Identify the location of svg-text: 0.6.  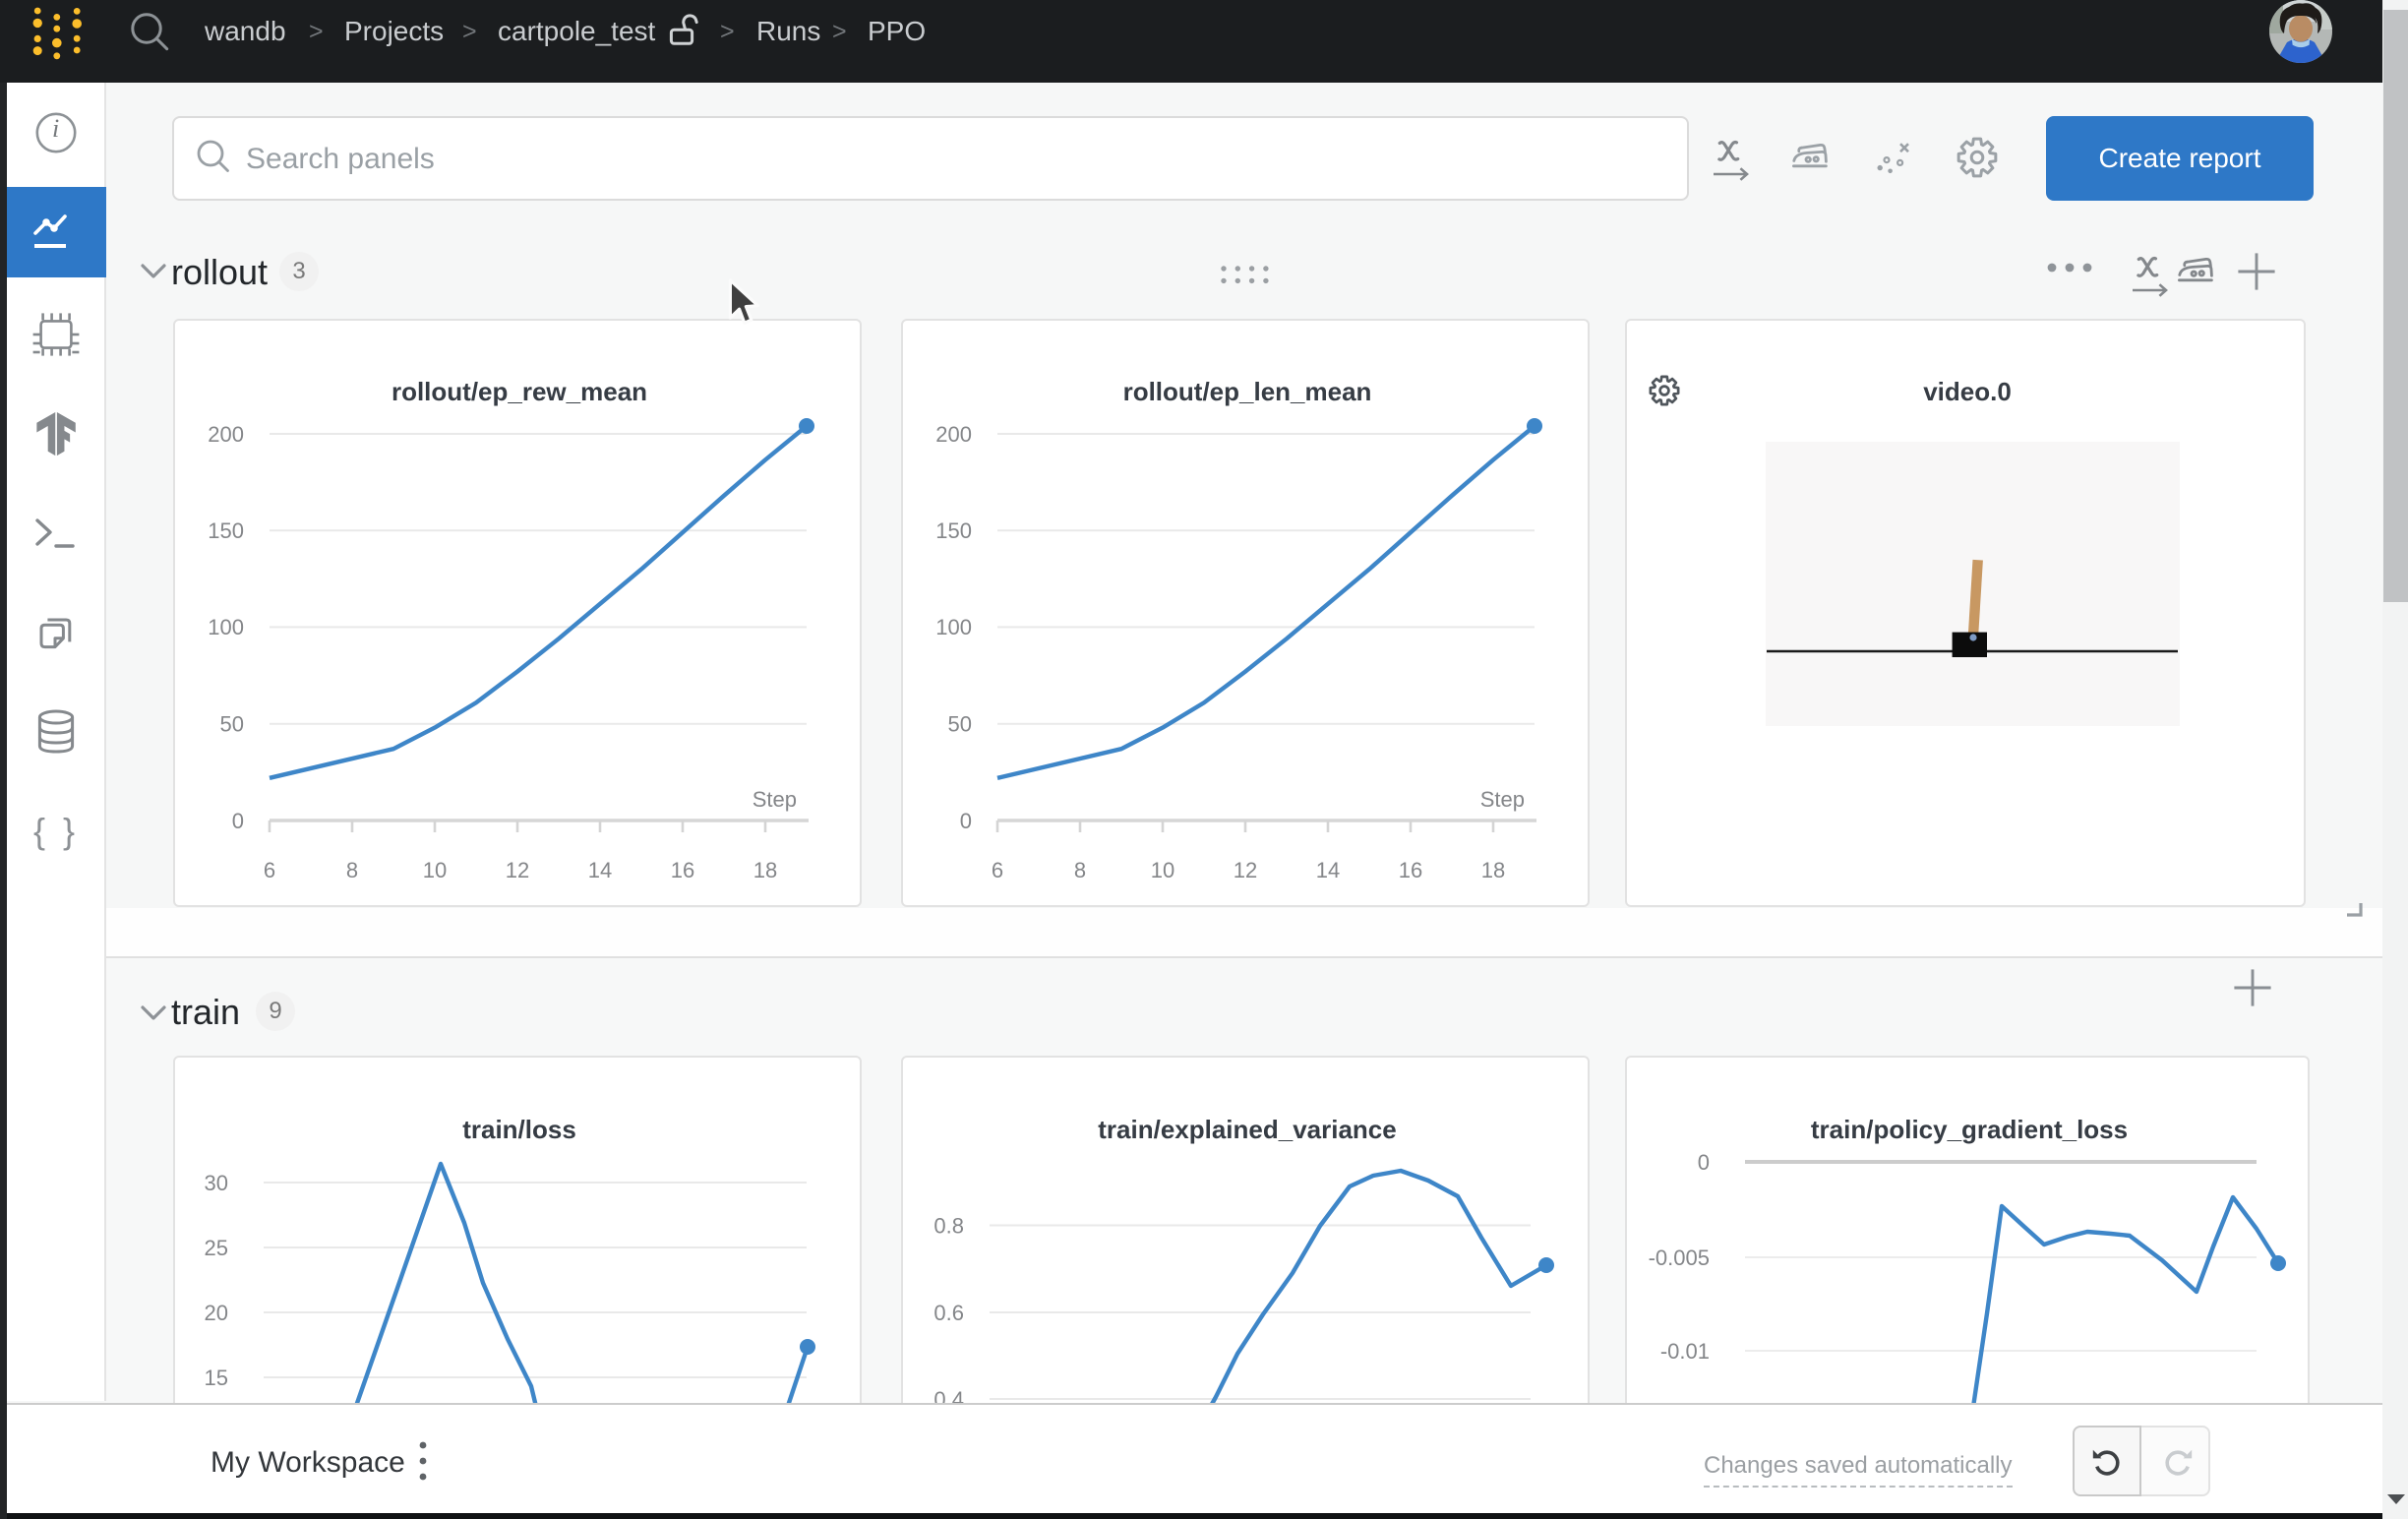
(948, 1313).